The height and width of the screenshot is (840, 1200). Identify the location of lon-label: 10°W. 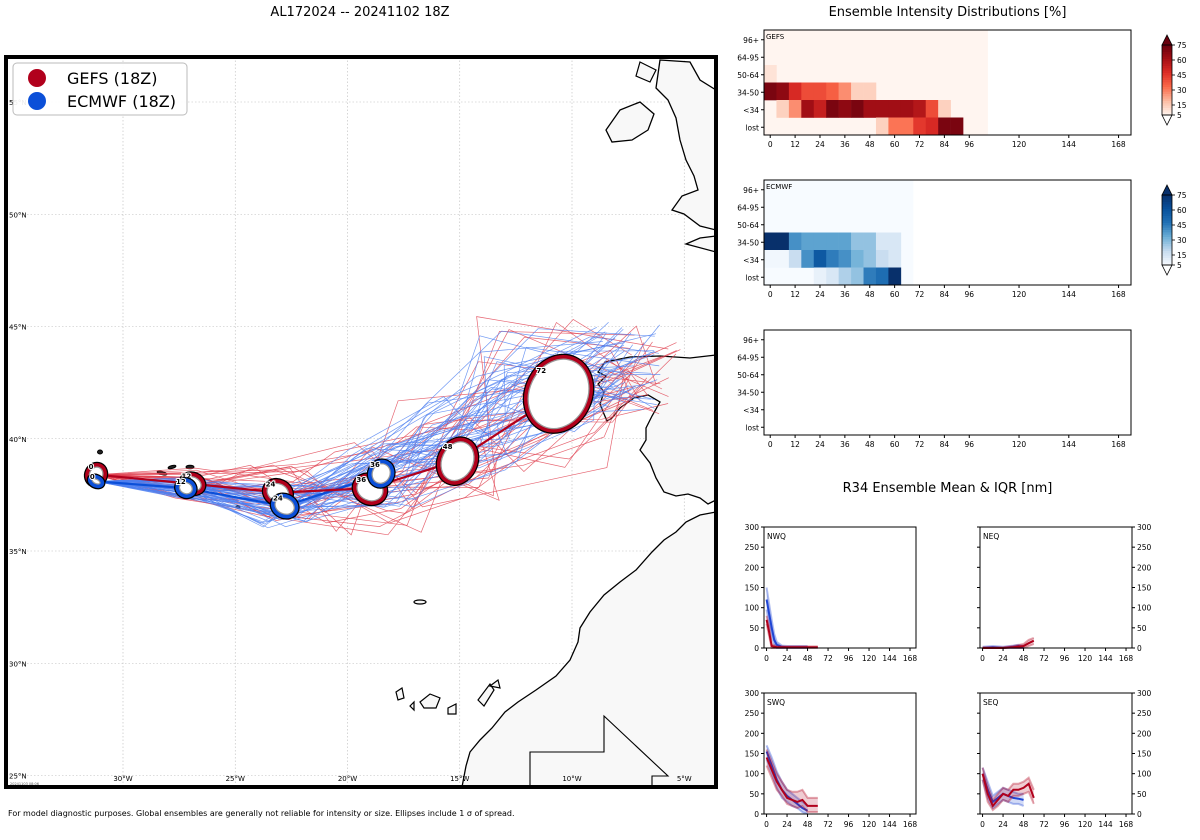
(571, 779).